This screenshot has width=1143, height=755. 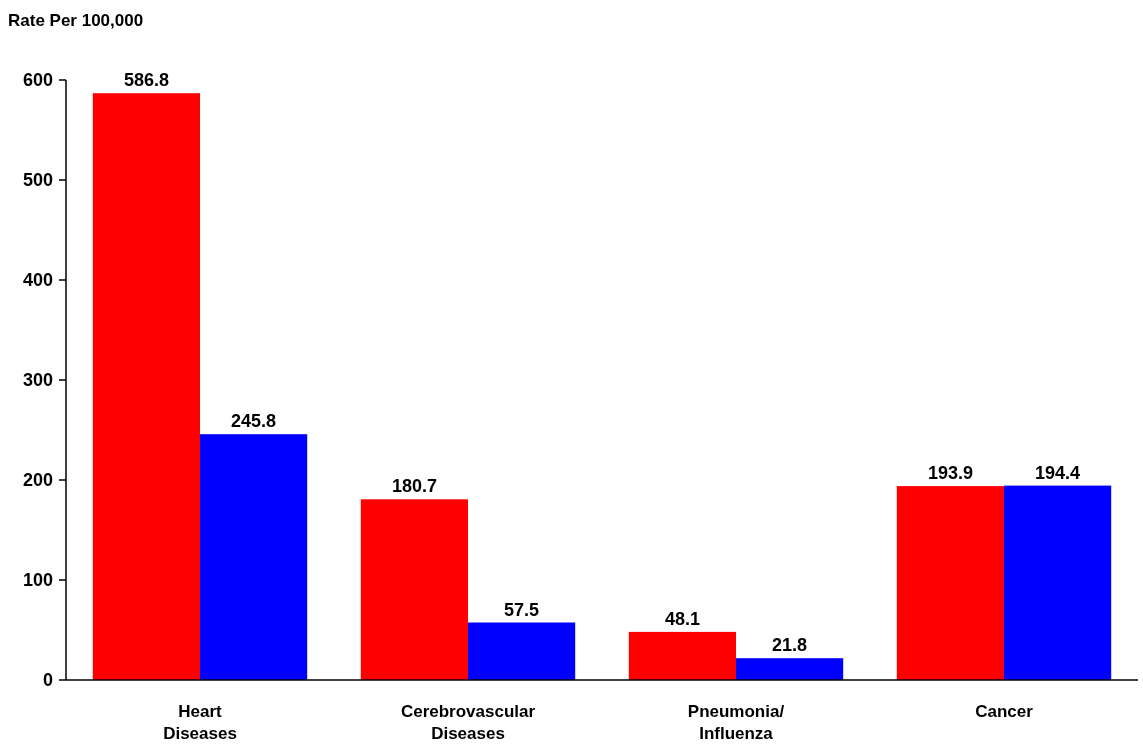 What do you see at coordinates (37, 580) in the screenshot?
I see `y-tick-label: 100` at bounding box center [37, 580].